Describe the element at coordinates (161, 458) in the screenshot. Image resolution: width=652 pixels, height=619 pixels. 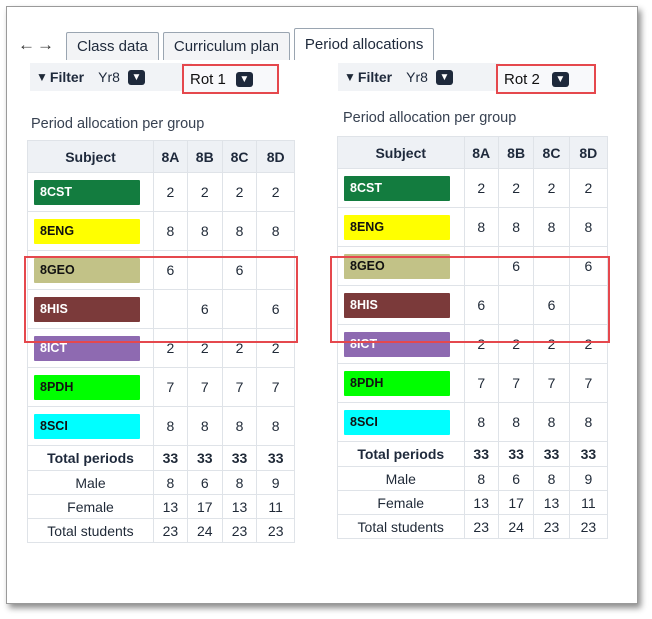
I see `totals-row: Total periods 33 33 33 33` at that location.